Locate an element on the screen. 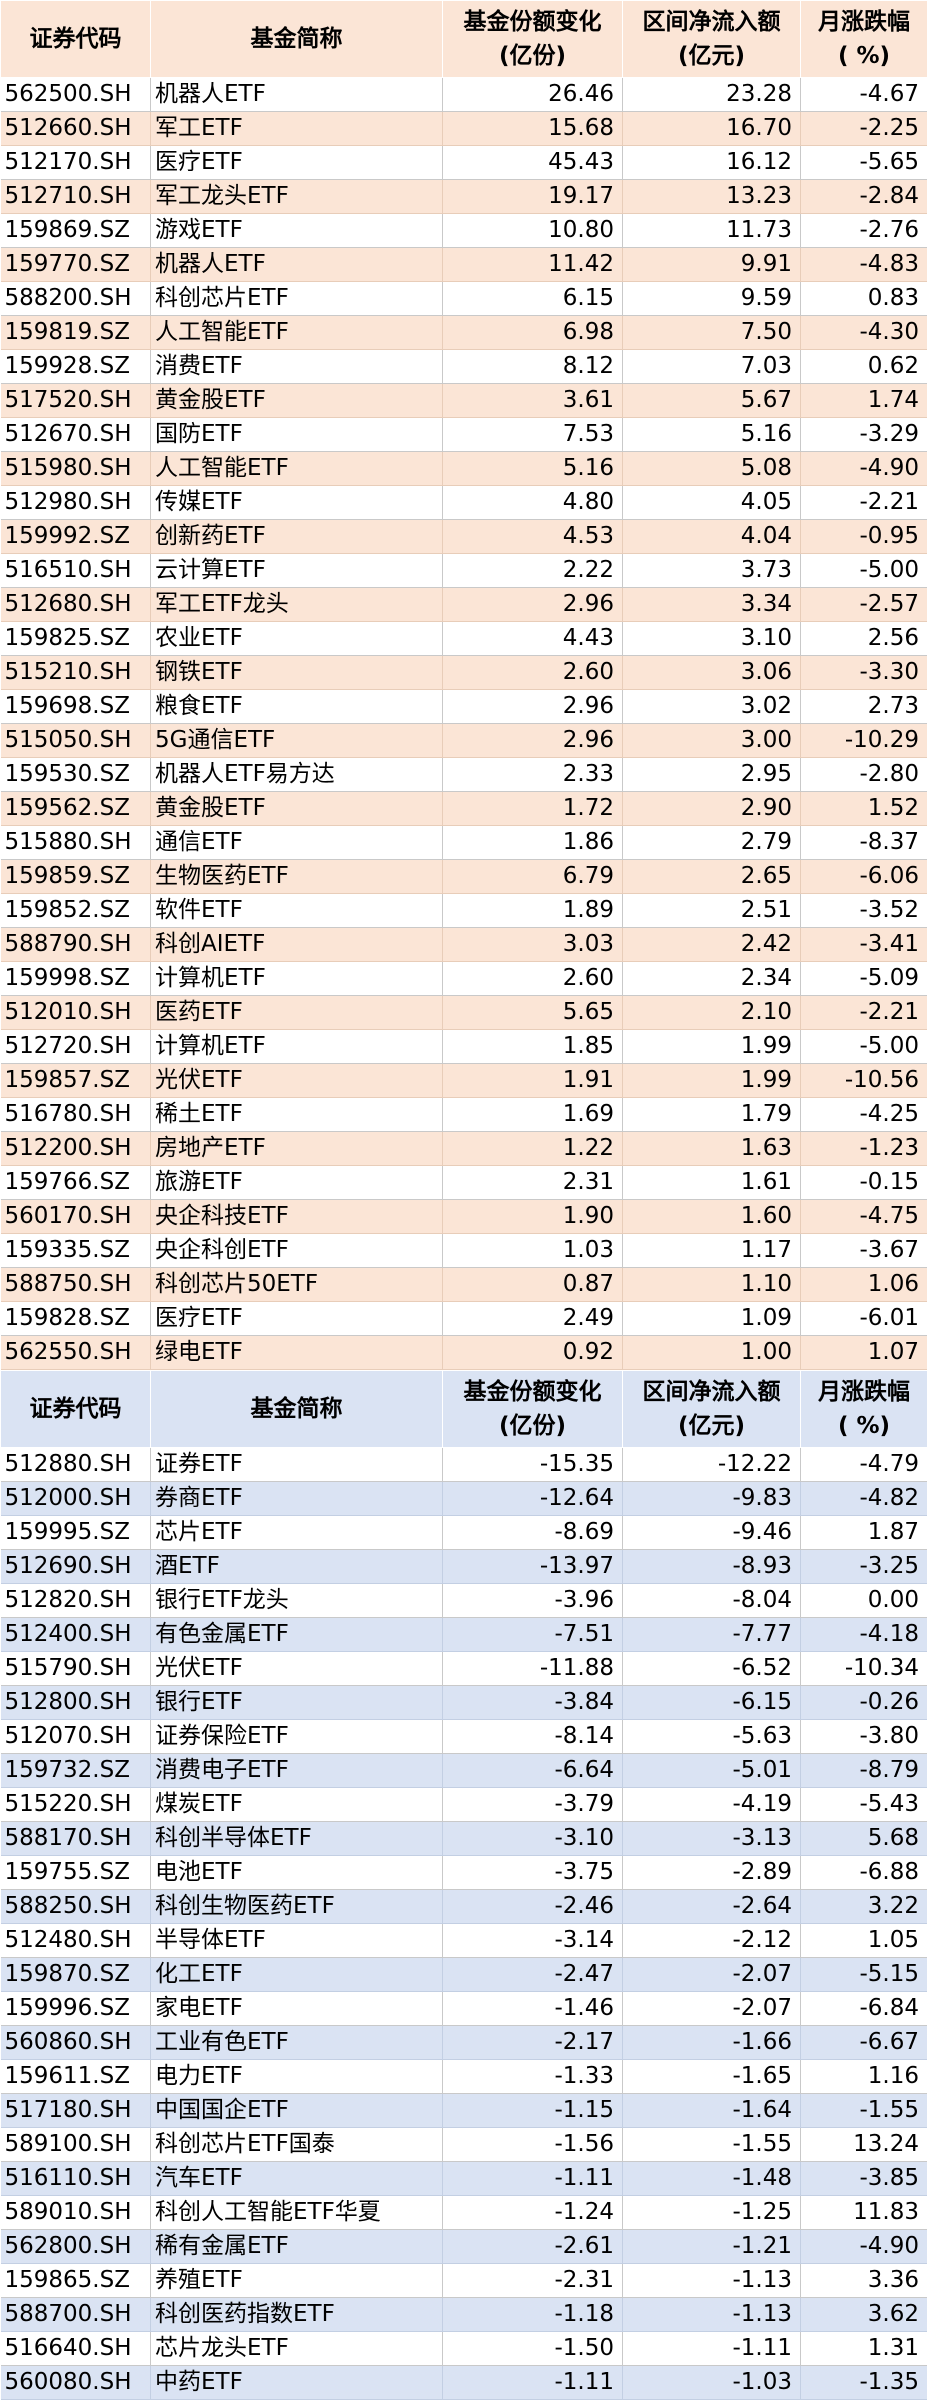  table-row: 512720.SH 计算机ETF 1.85 1.99 -5.00 is located at coordinates (463, 1046).